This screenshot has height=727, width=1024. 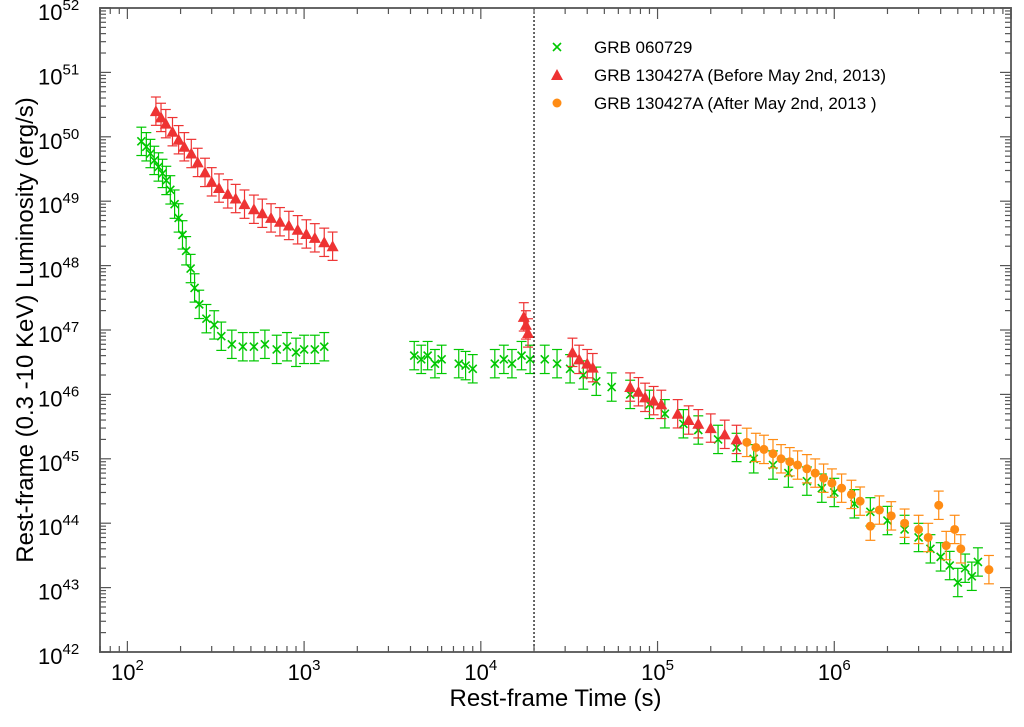 What do you see at coordinates (735, 103) in the screenshot?
I see `legend-label: GRB 130427A (After May 2nd, 2013 )` at bounding box center [735, 103].